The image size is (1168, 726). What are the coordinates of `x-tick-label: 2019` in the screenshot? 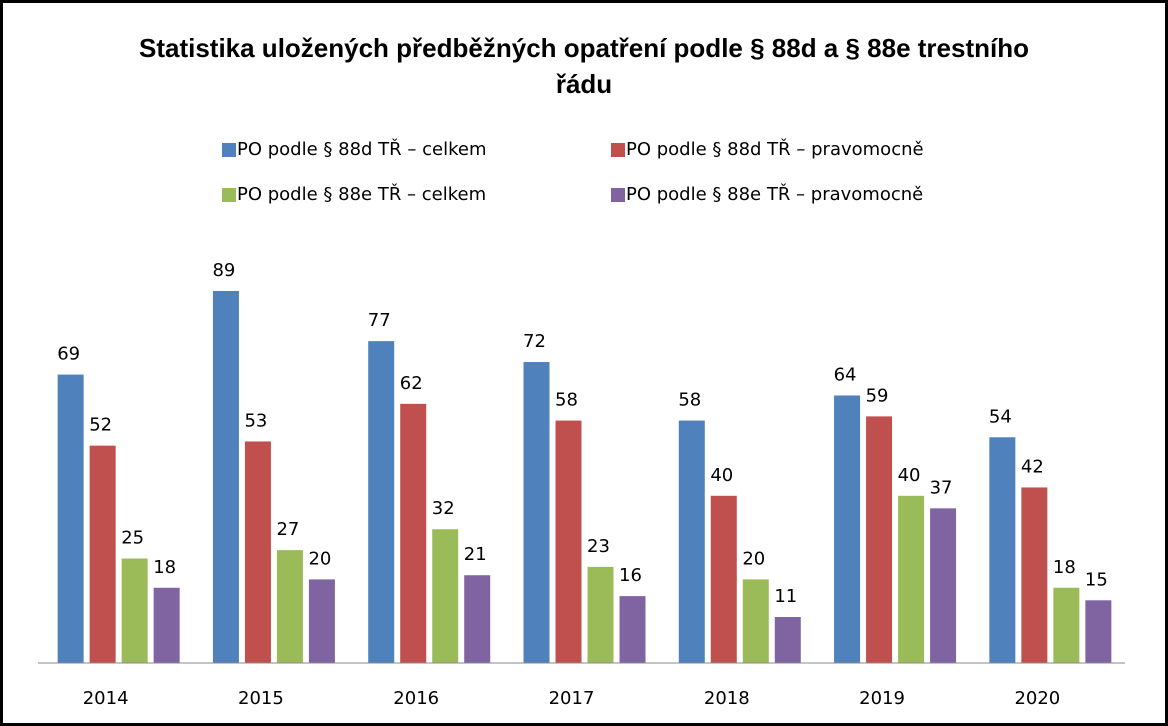 It's located at (882, 698).